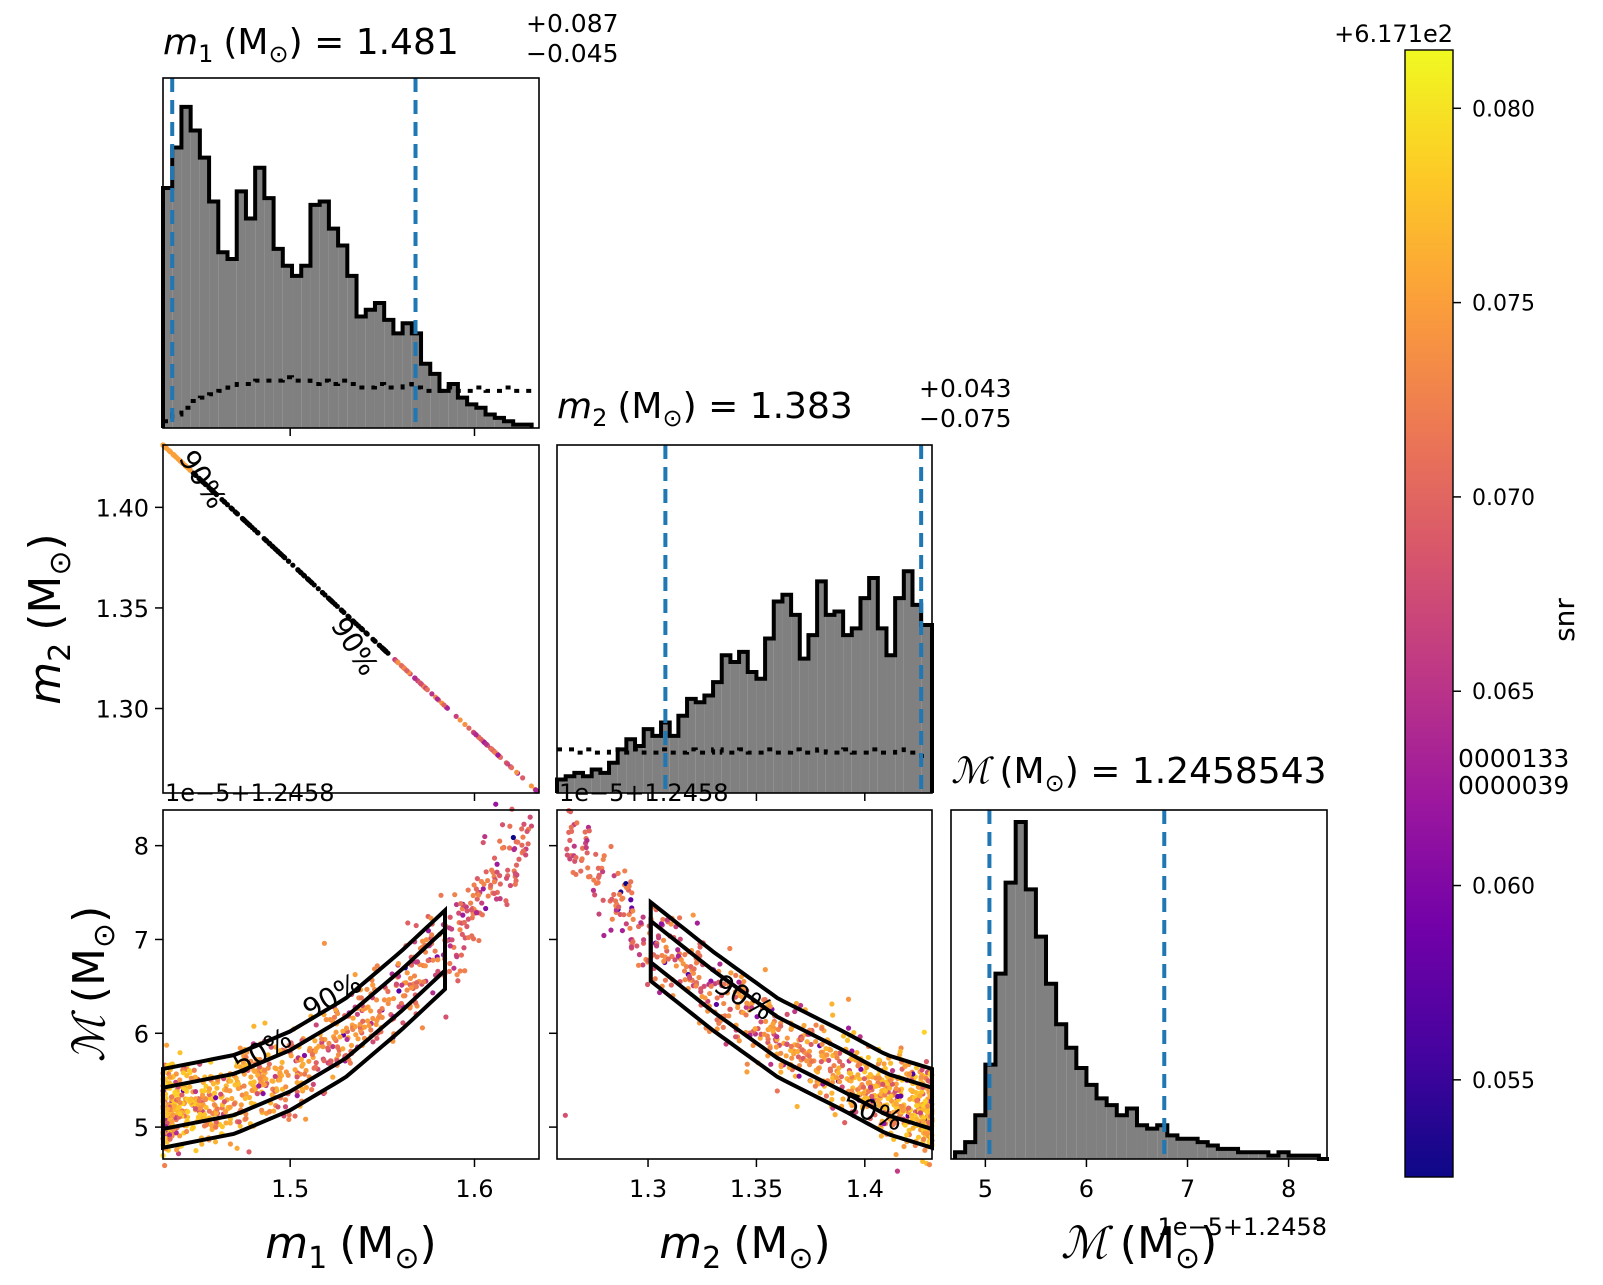 This screenshot has height=1285, width=1603. What do you see at coordinates (644, 793) in the screenshot?
I see `m2-marginal-offset-text: 1e−5+1.2458` at bounding box center [644, 793].